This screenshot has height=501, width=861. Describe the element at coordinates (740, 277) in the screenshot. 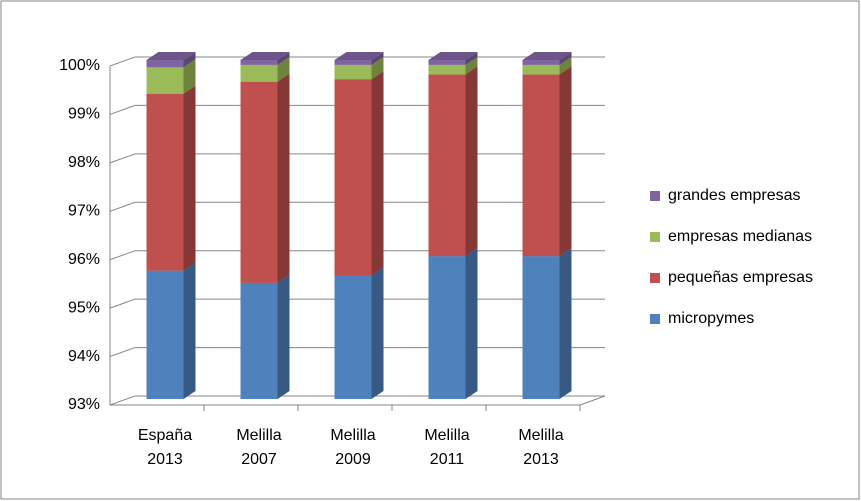

I see `legend-label: pequeñas empresas` at that location.